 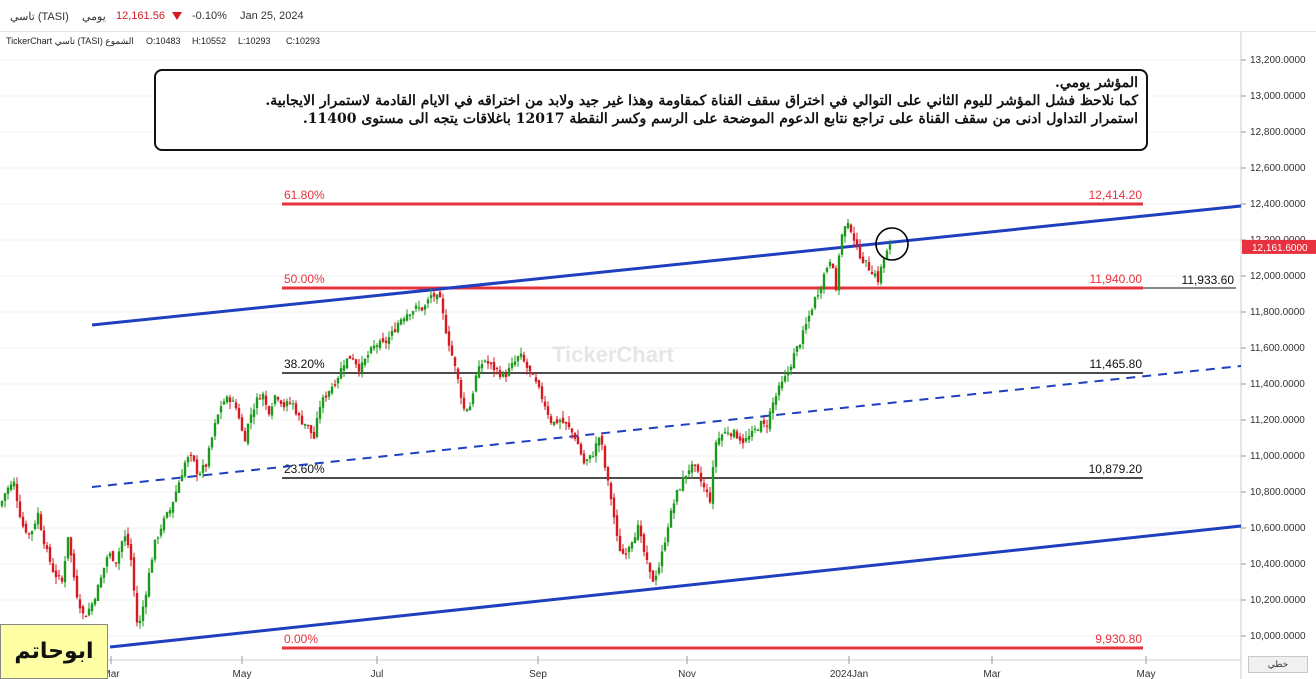 I want to click on last-price: 12,161.56, so click(x=140, y=16).